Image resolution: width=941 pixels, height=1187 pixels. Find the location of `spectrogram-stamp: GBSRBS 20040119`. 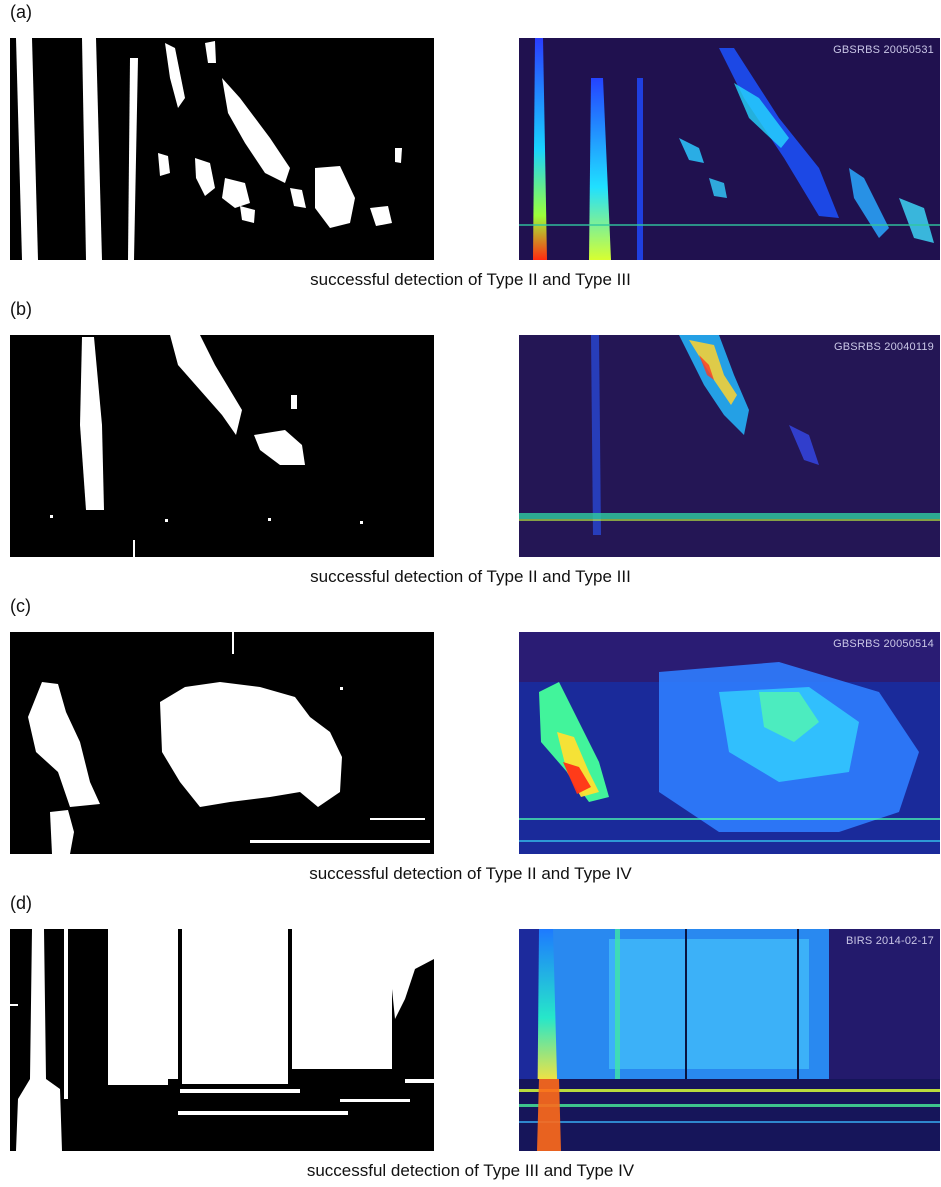

spectrogram-stamp: GBSRBS 20040119 is located at coordinates (883, 347).